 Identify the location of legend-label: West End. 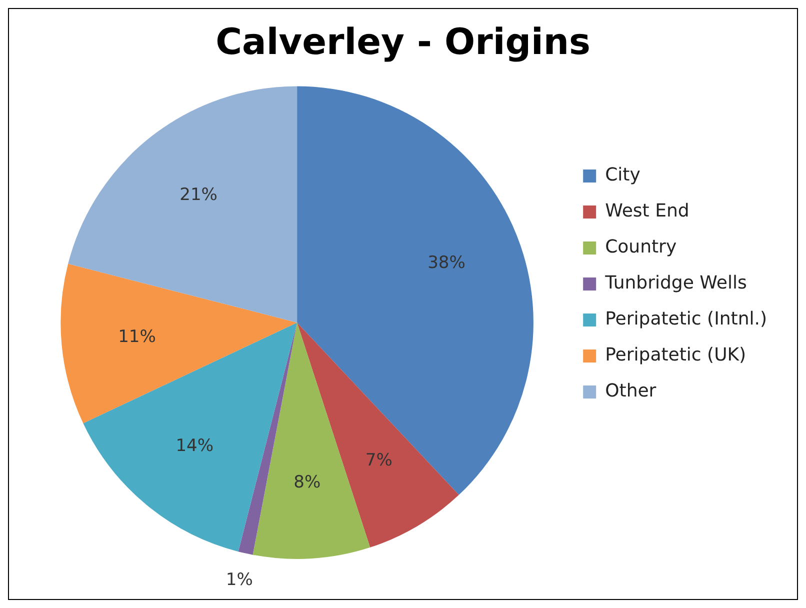
(647, 211).